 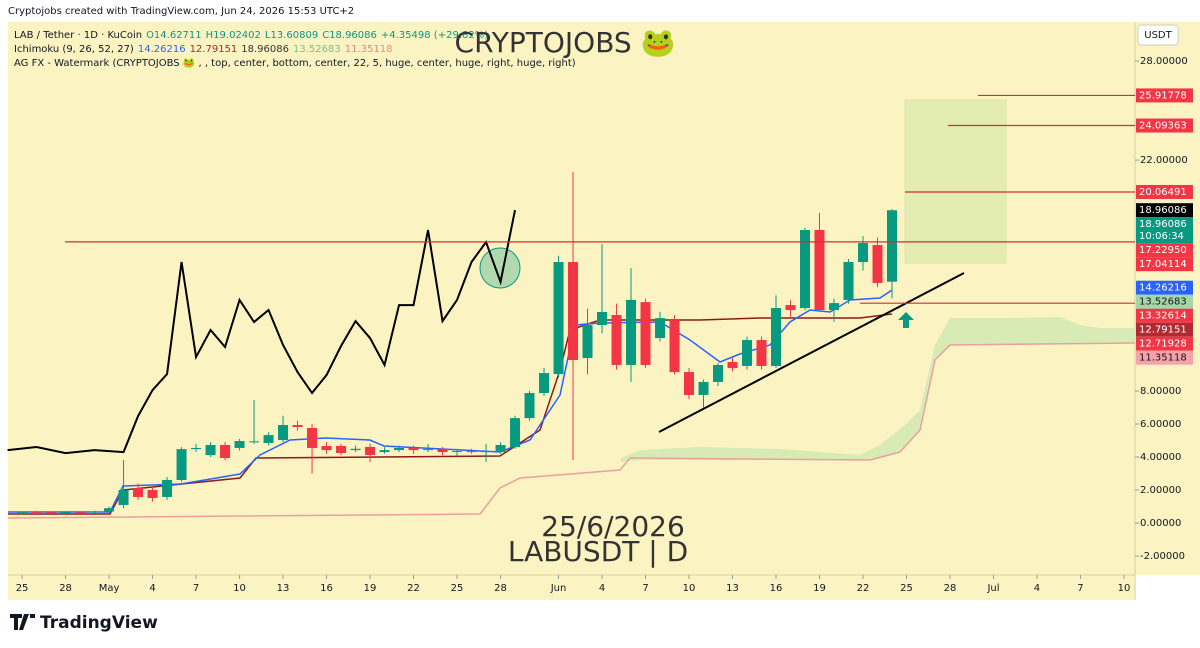 I want to click on header-value: +4.35498 (+29.82%), so click(x=434, y=35).